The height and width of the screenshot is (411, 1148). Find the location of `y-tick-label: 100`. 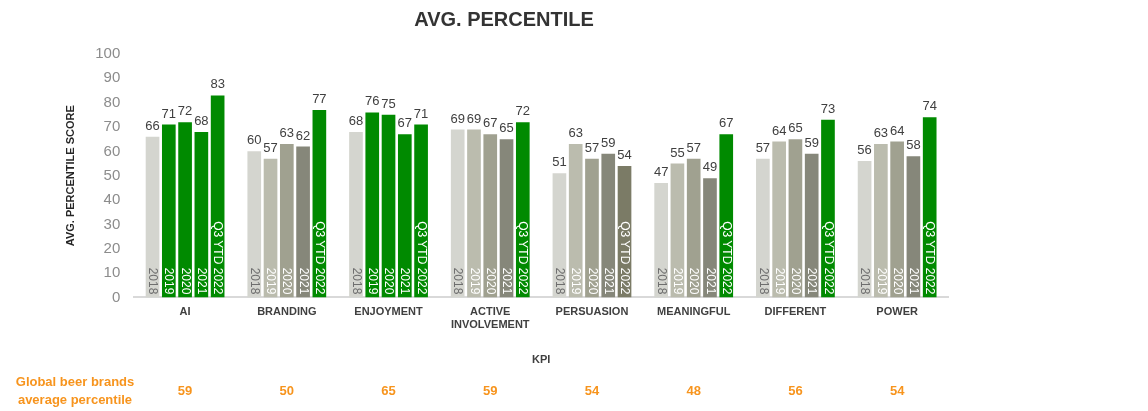

y-tick-label: 100 is located at coordinates (108, 53).